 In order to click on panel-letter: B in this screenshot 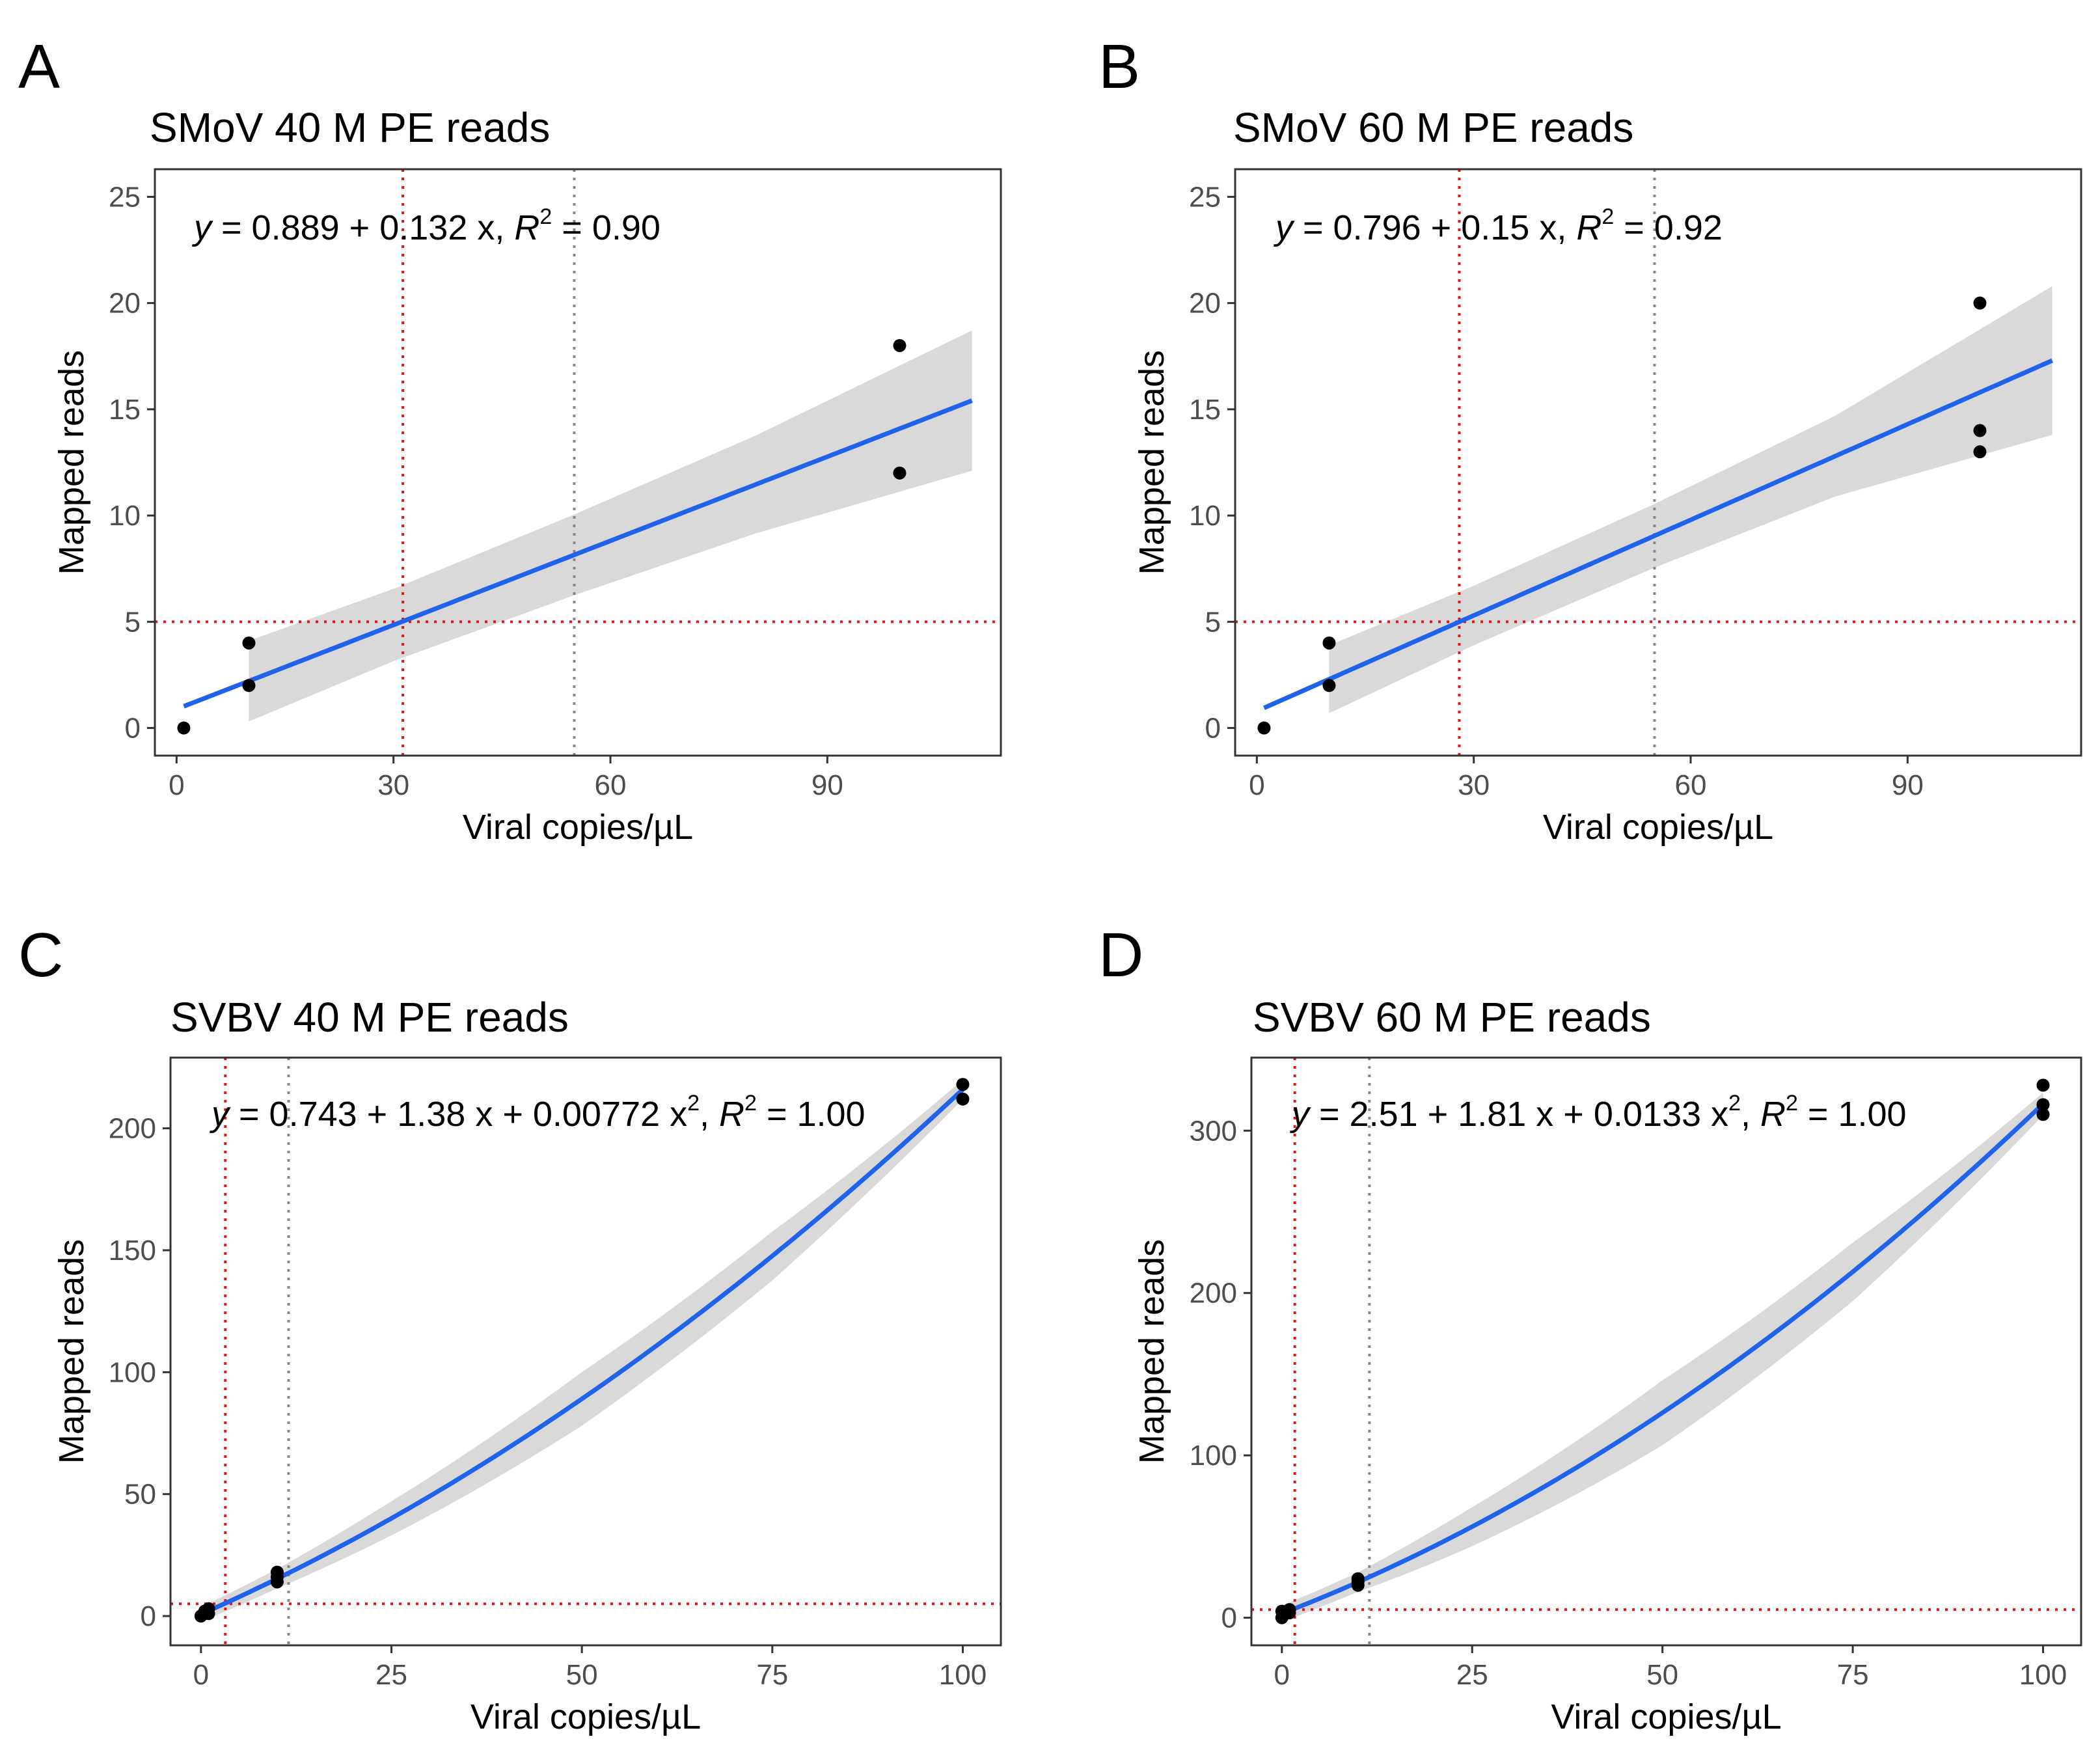, I will do `click(1119, 67)`.